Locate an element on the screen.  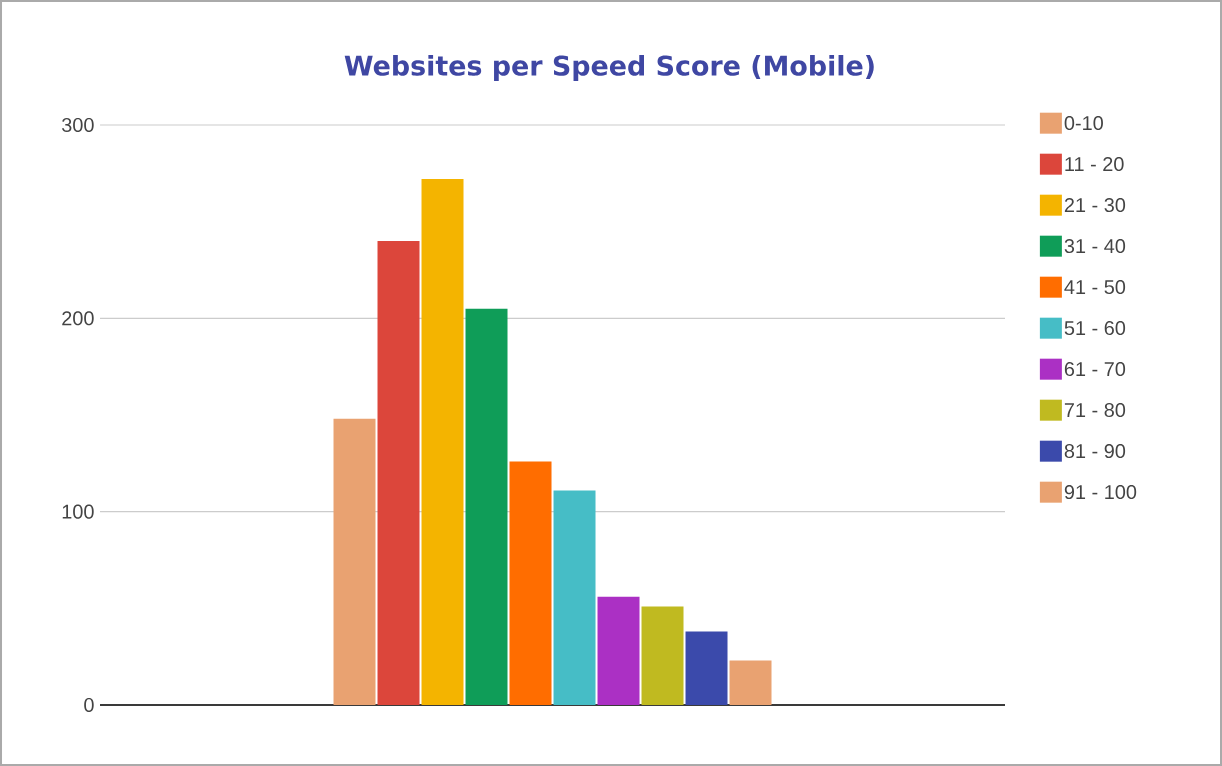
legend-label: 91 - 100 is located at coordinates (1100, 492).